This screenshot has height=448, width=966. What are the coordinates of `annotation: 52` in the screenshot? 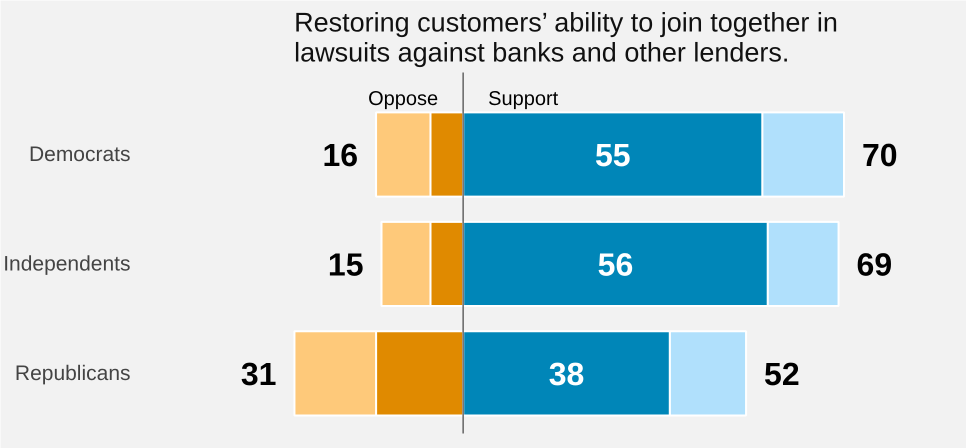 It's located at (782, 374).